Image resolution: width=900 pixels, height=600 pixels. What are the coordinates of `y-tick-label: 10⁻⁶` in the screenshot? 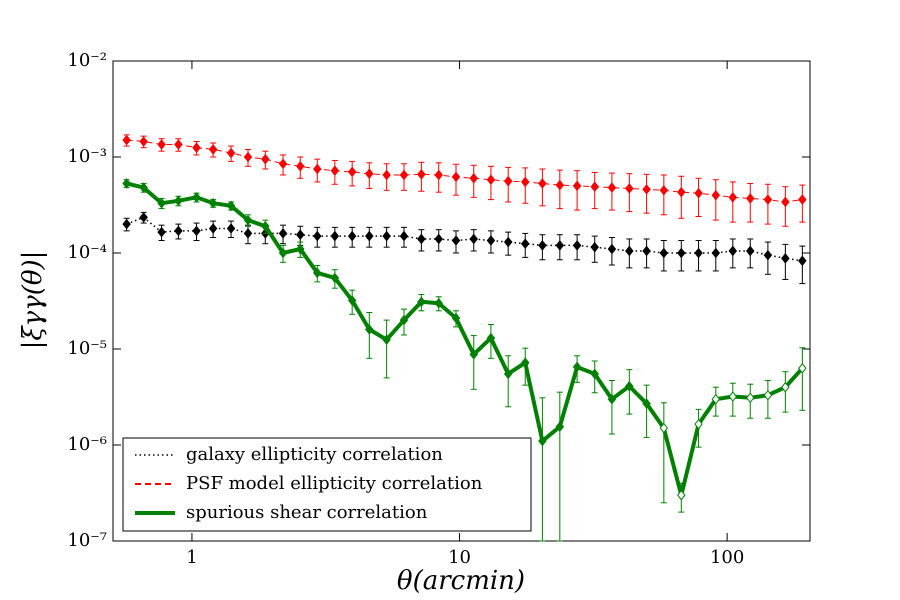 It's located at (87, 444).